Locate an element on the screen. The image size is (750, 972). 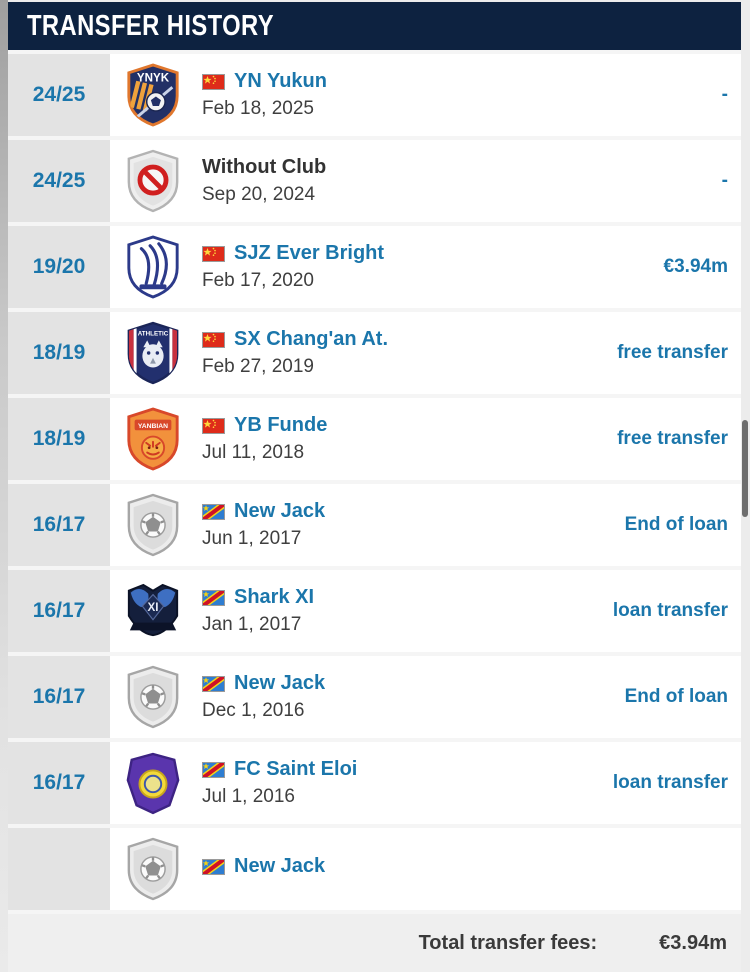
club-name-text: Without Club is located at coordinates (264, 167).